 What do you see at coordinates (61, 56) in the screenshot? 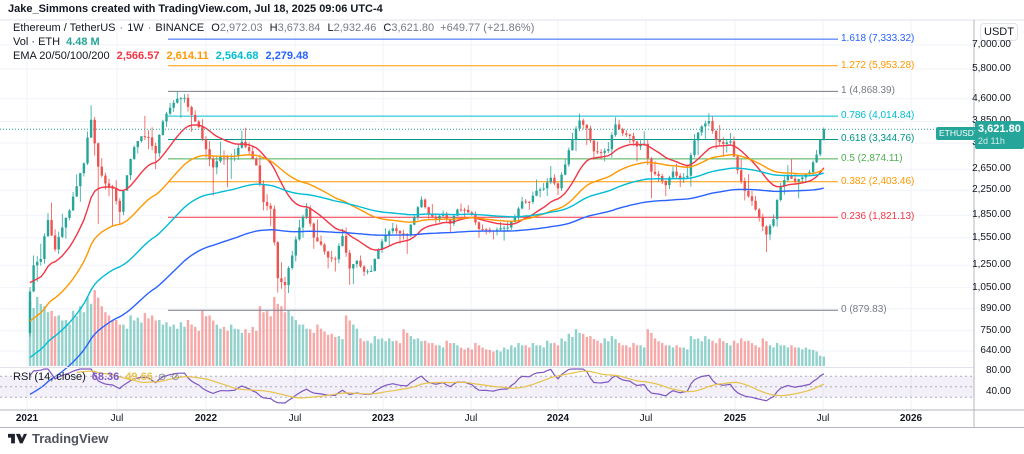
I see `ema-label: EMA 20/50/100/200` at bounding box center [61, 56].